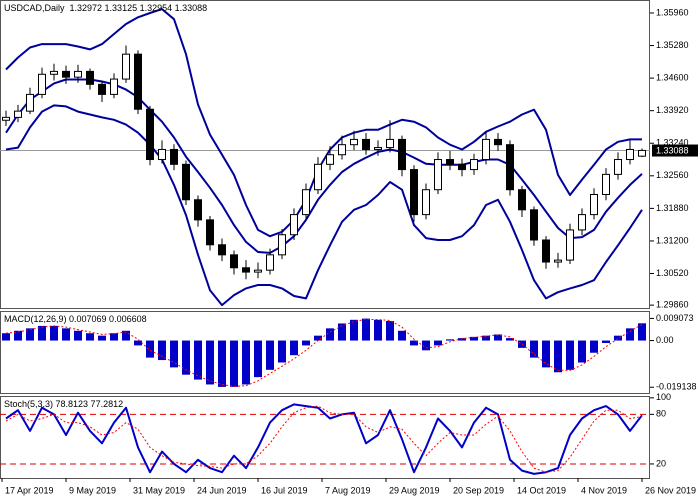  Describe the element at coordinates (284, 490) in the screenshot. I see `x-tick-label: 16 Jul 2019` at that location.